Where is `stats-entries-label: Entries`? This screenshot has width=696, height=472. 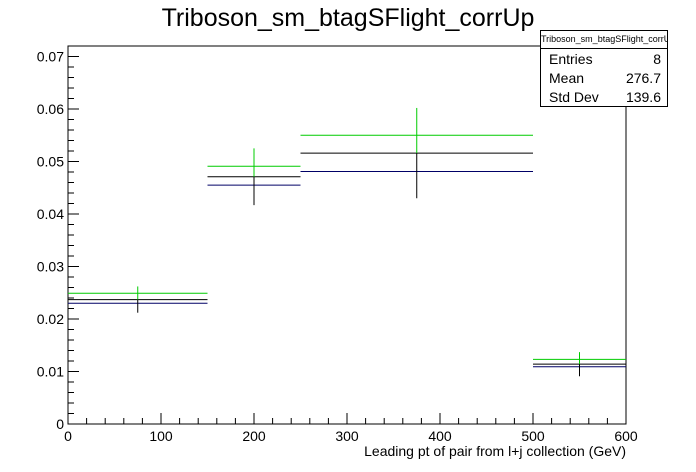 stats-entries-label: Entries is located at coordinates (571, 59).